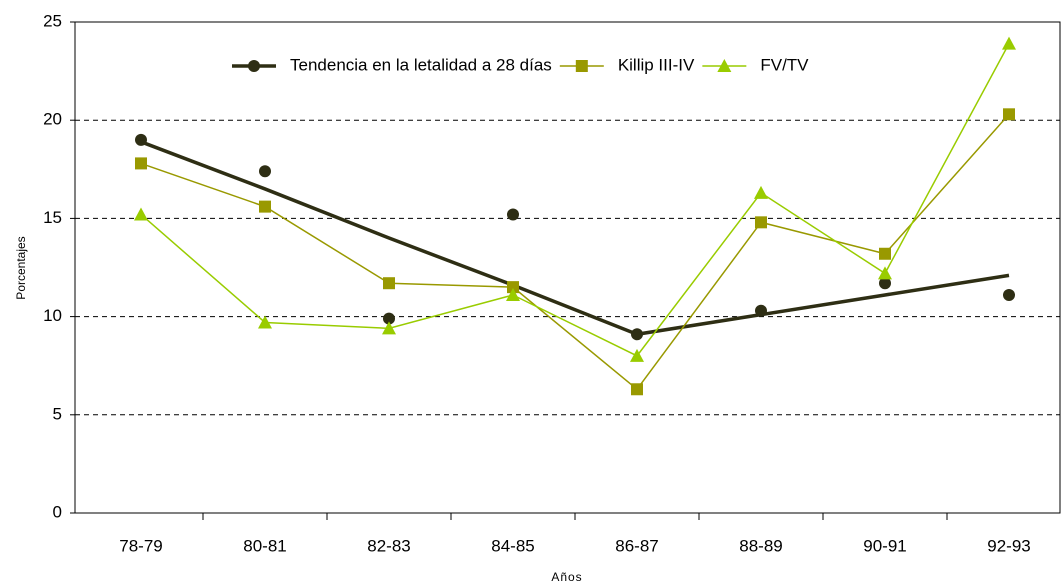 The width and height of the screenshot is (1063, 587). I want to click on y-tick-label: 5, so click(57, 413).